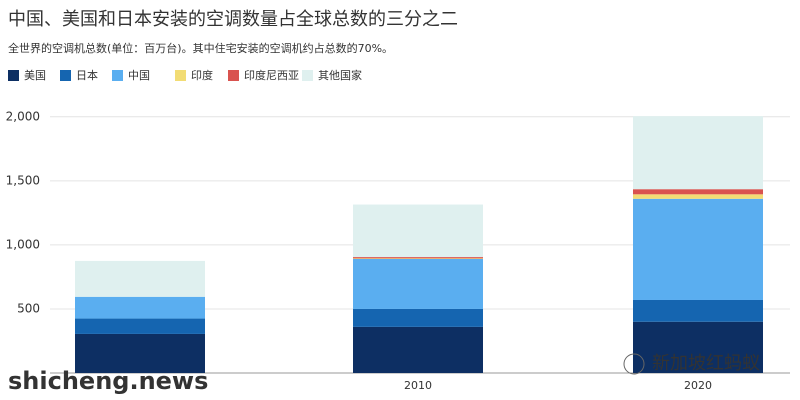 The height and width of the screenshot is (400, 800). I want to click on y-tick-label: 1,000, so click(23, 244).